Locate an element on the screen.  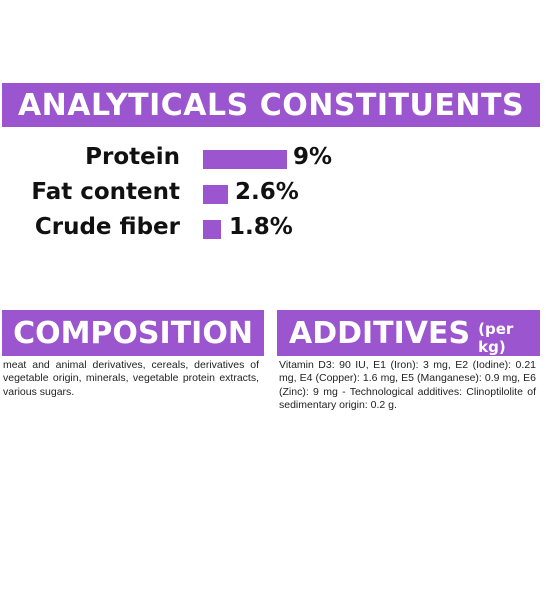
analyticals-constituents-banner: ANALYTICALS CONSTITUENTS is located at coordinates (271, 105).